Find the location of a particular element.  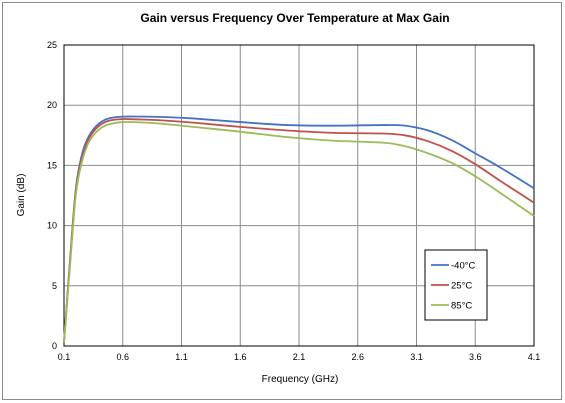

x-axis-ticks: 0.1 0.6 1.1 1.6 2.1 2.6 3.1 3.6 4.1 is located at coordinates (299, 357).